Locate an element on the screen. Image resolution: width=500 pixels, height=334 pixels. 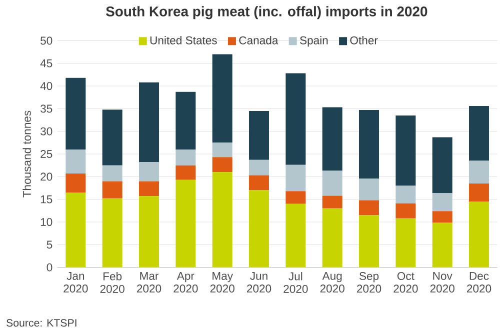
x-tick-label: Nov 2020 is located at coordinates (442, 282).